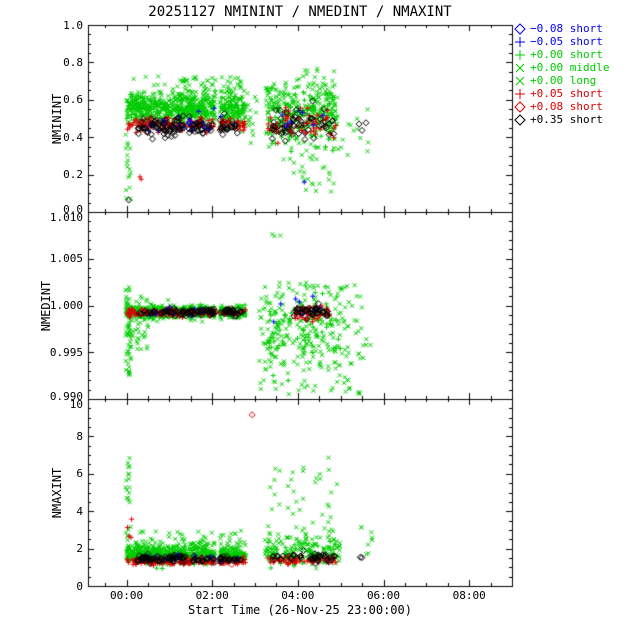  I want to click on x-tick-label: 06:00, so click(383, 595).